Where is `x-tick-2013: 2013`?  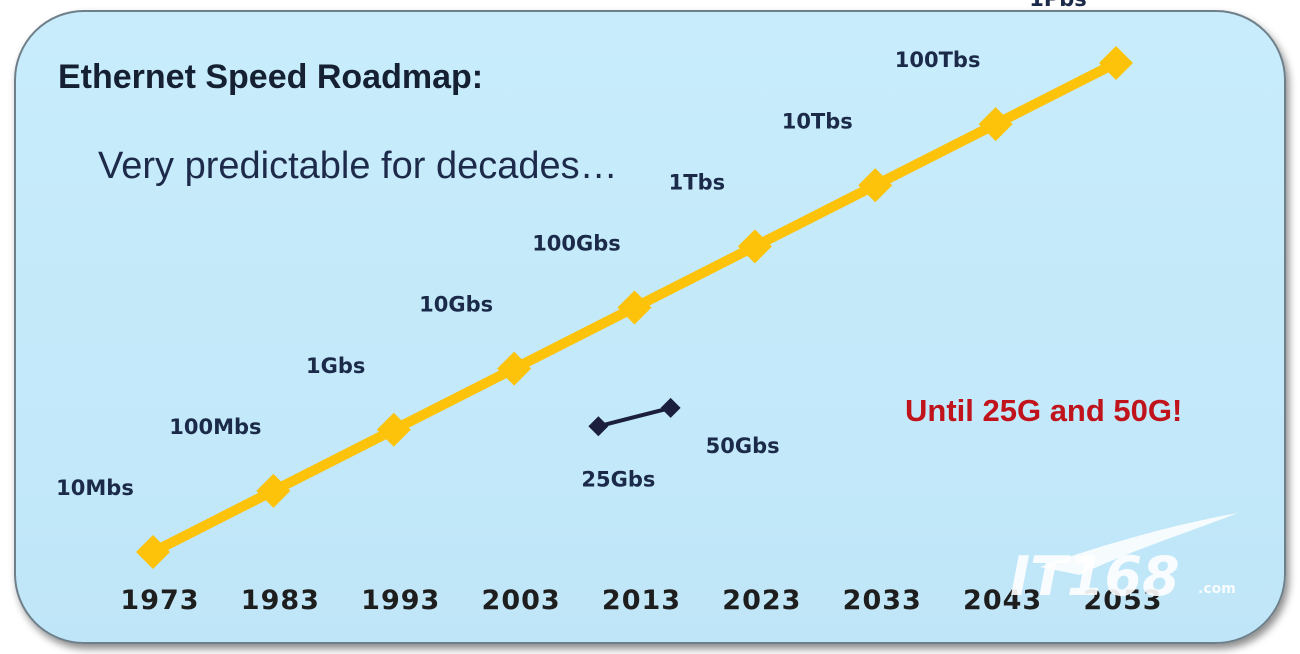 x-tick-2013: 2013 is located at coordinates (641, 600).